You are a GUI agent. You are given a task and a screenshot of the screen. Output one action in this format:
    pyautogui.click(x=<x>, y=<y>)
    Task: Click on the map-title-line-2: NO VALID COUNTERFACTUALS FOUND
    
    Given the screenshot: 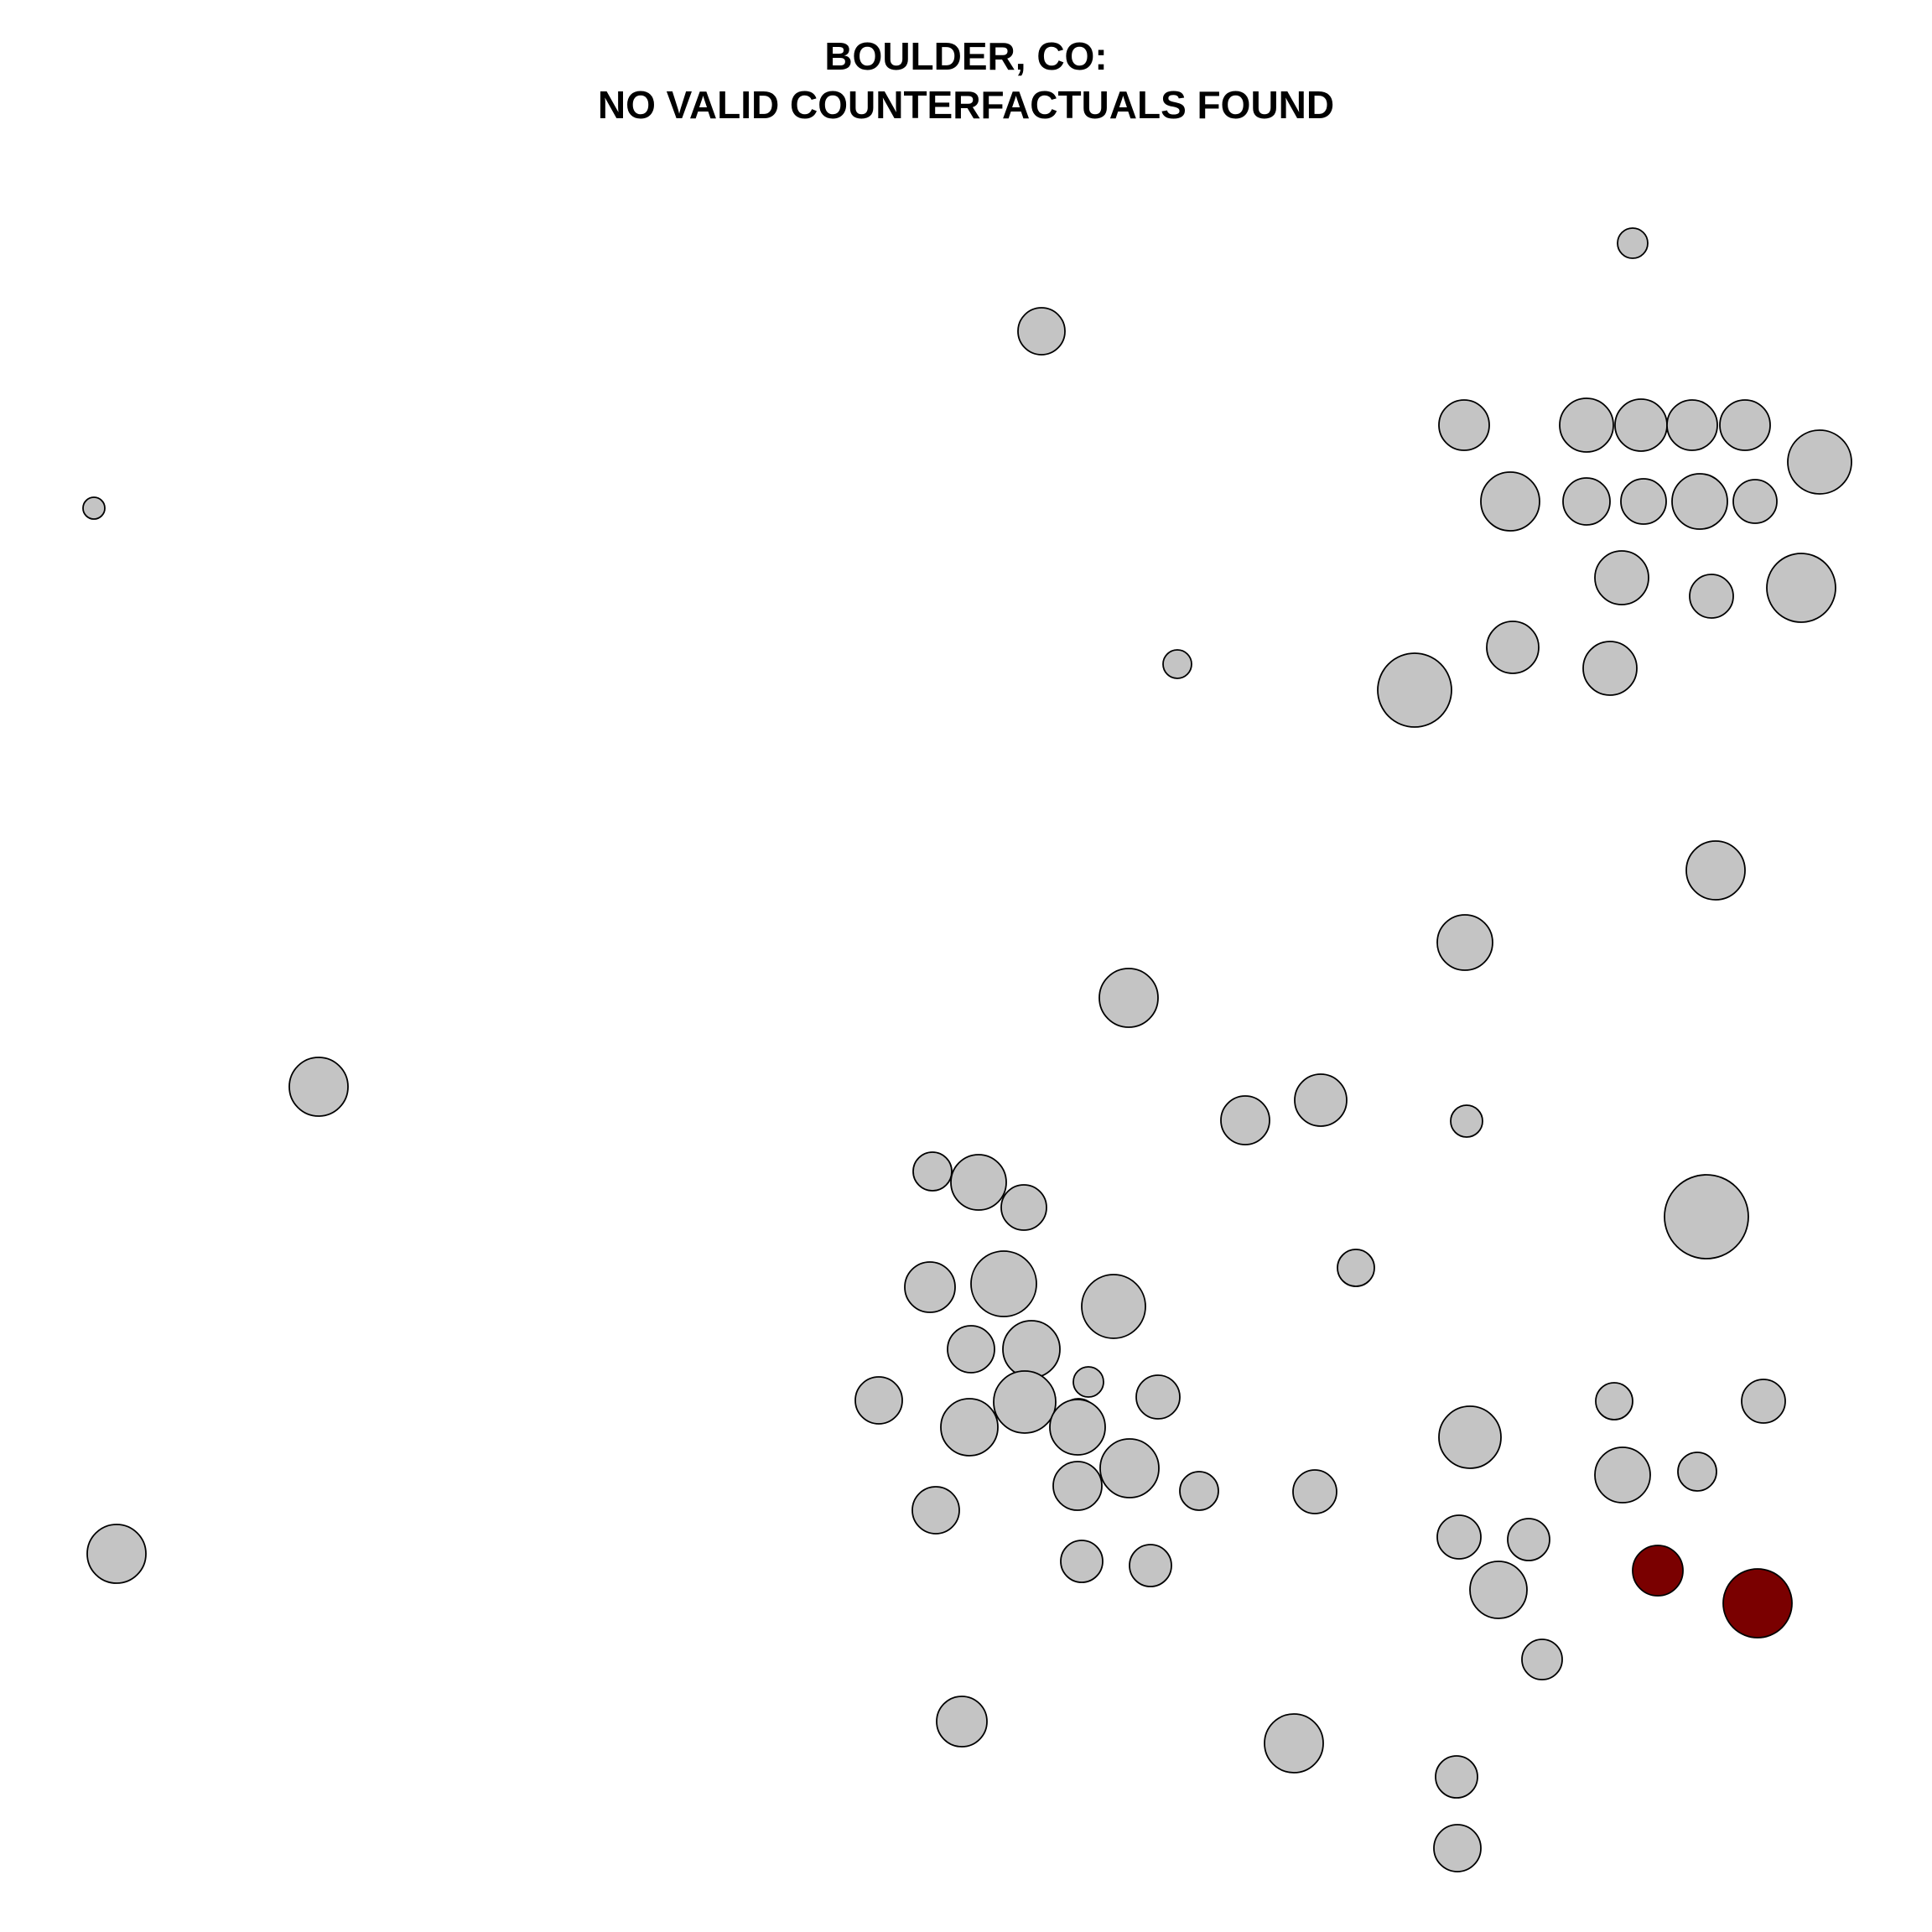 What is the action you would take?
    pyautogui.click(x=966, y=105)
    